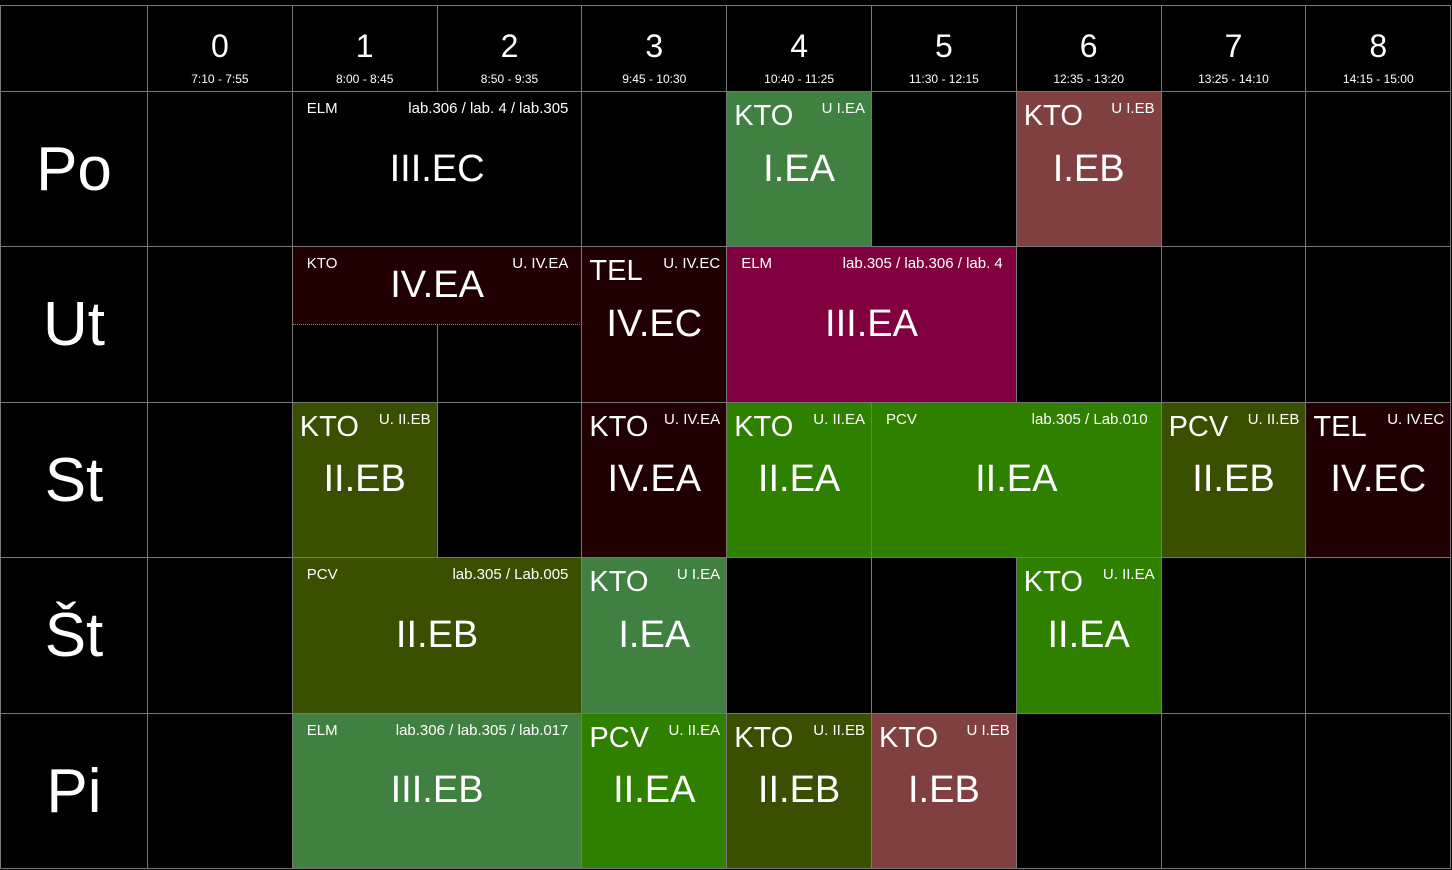 This screenshot has height=870, width=1452. I want to click on room: lab.306 / lab. 4 / lab.305, so click(488, 108).